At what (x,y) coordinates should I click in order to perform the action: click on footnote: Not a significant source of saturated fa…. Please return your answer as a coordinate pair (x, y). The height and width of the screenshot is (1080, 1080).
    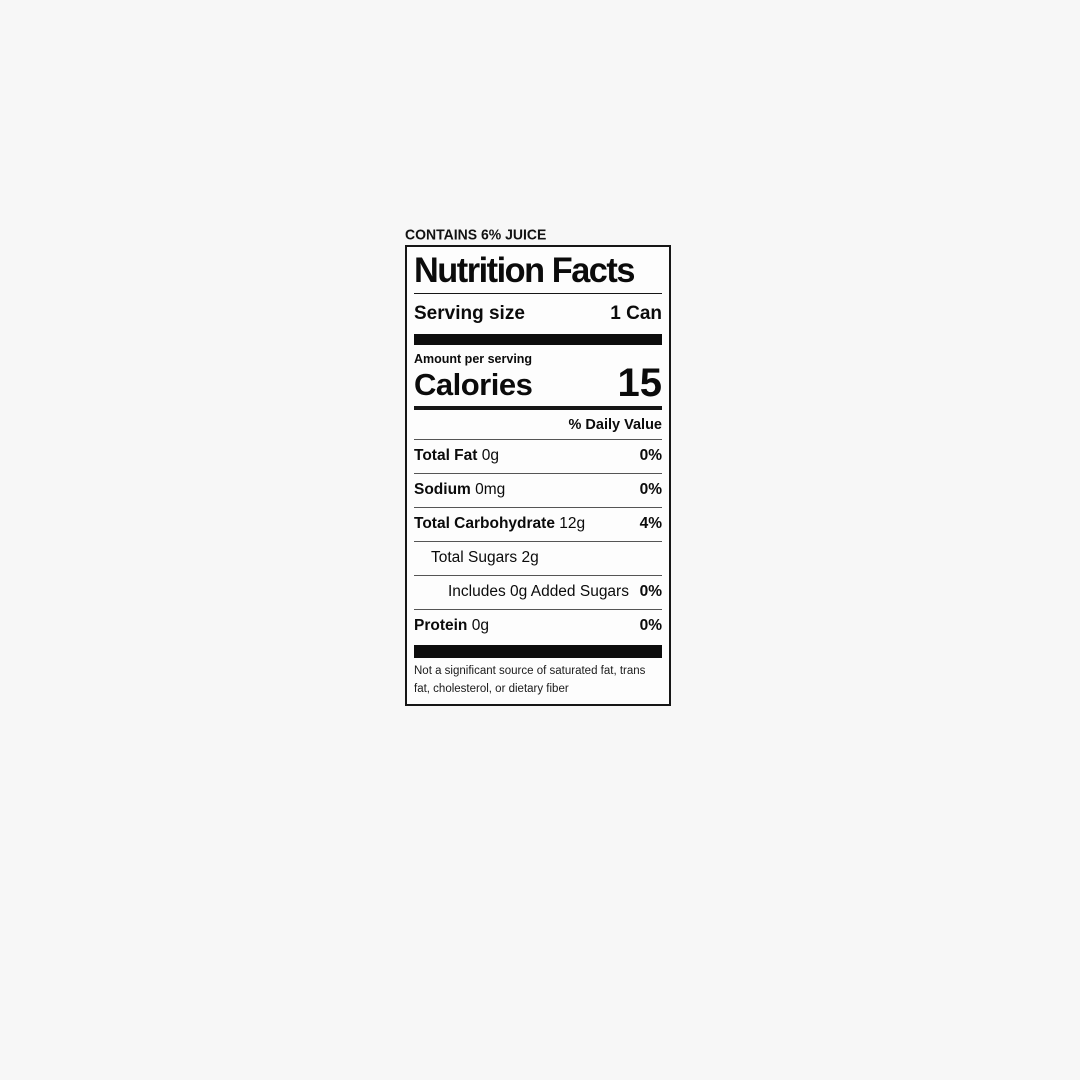
    Looking at the image, I should click on (530, 679).